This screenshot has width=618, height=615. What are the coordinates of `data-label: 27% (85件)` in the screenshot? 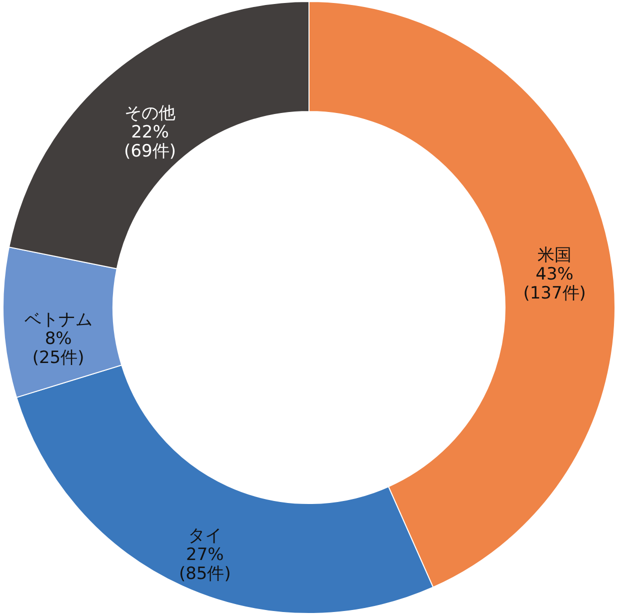 It's located at (204, 564).